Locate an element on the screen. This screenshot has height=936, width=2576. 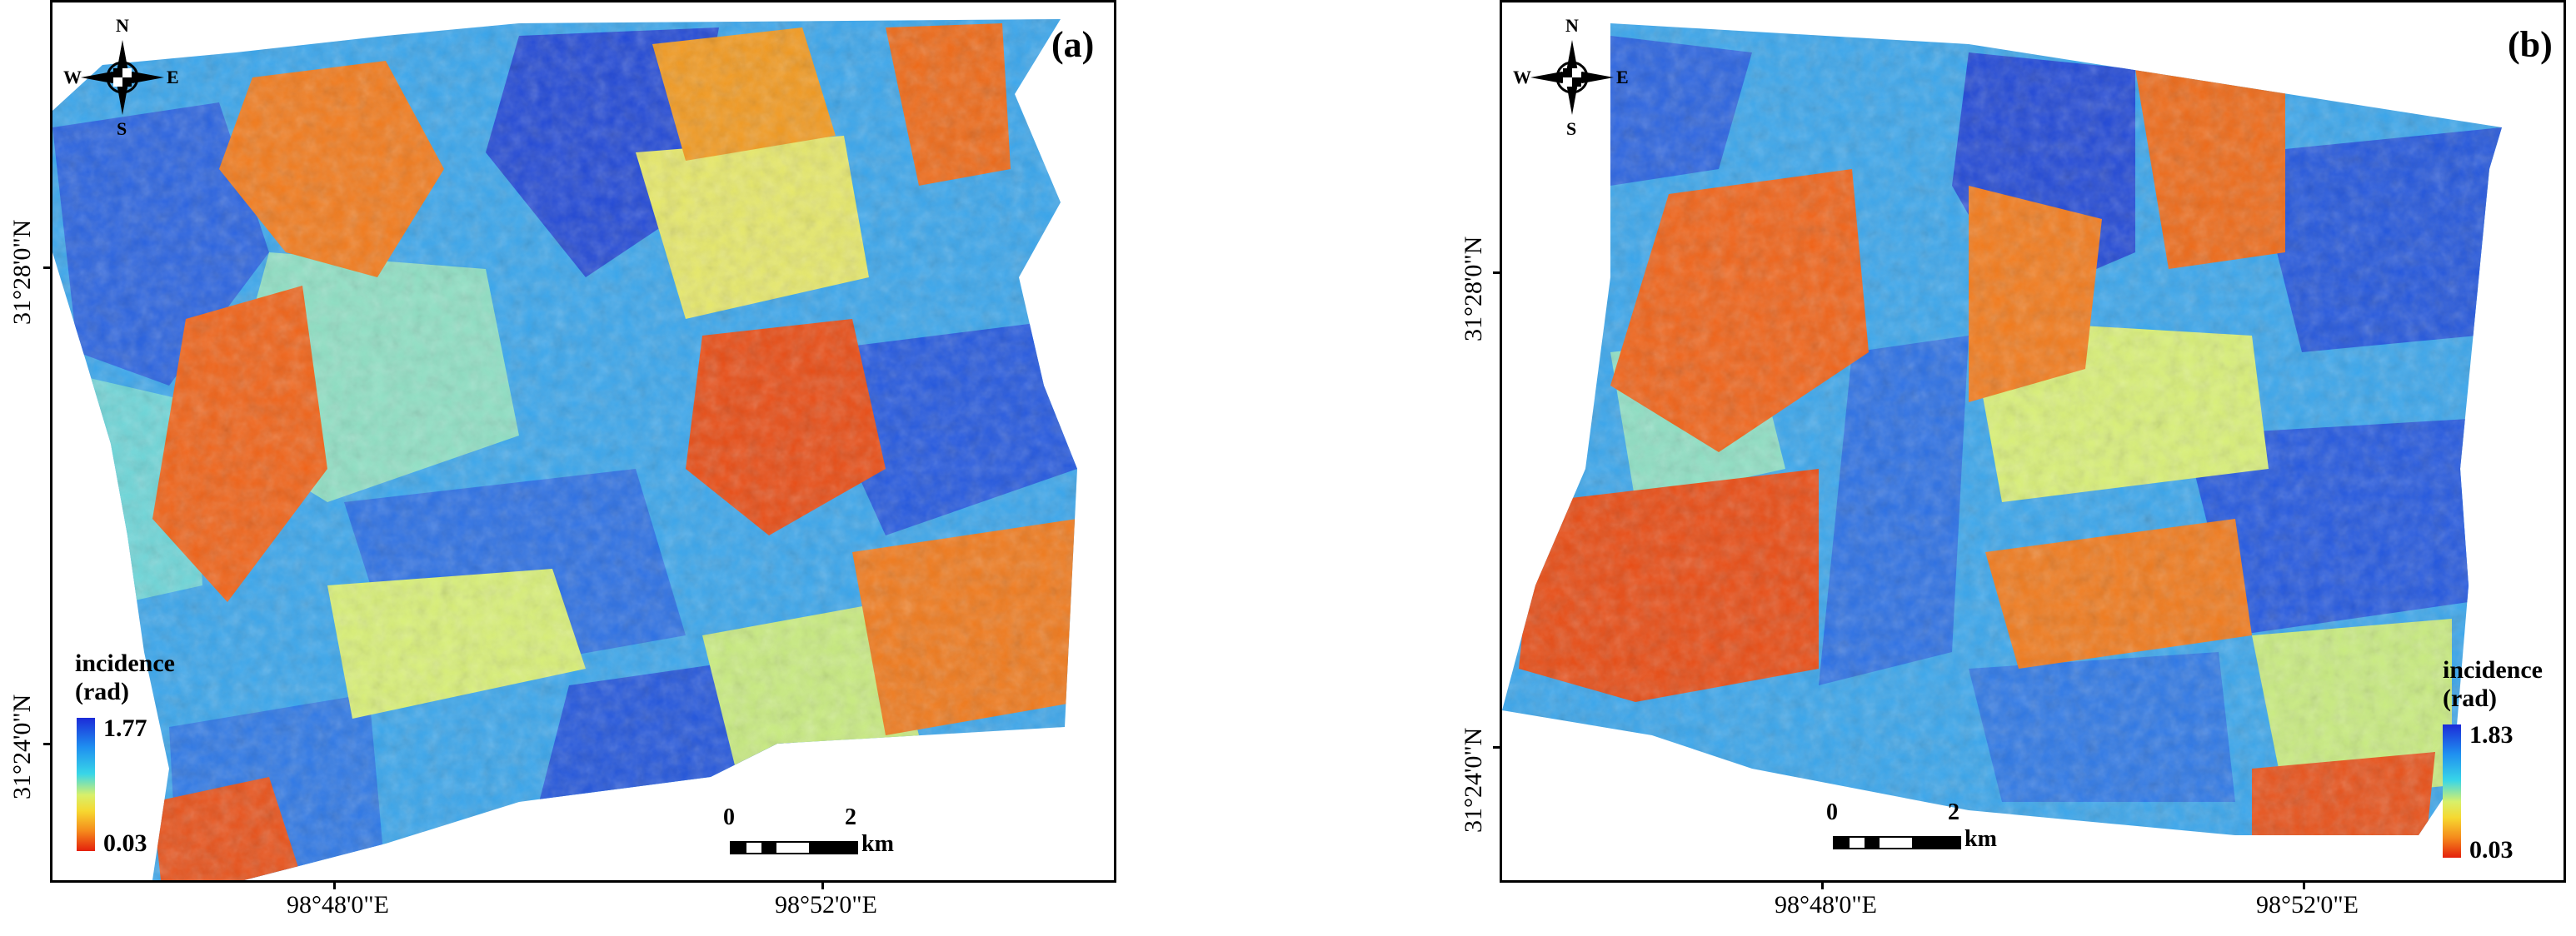
legend-max-value: 1.77 is located at coordinates (125, 728).